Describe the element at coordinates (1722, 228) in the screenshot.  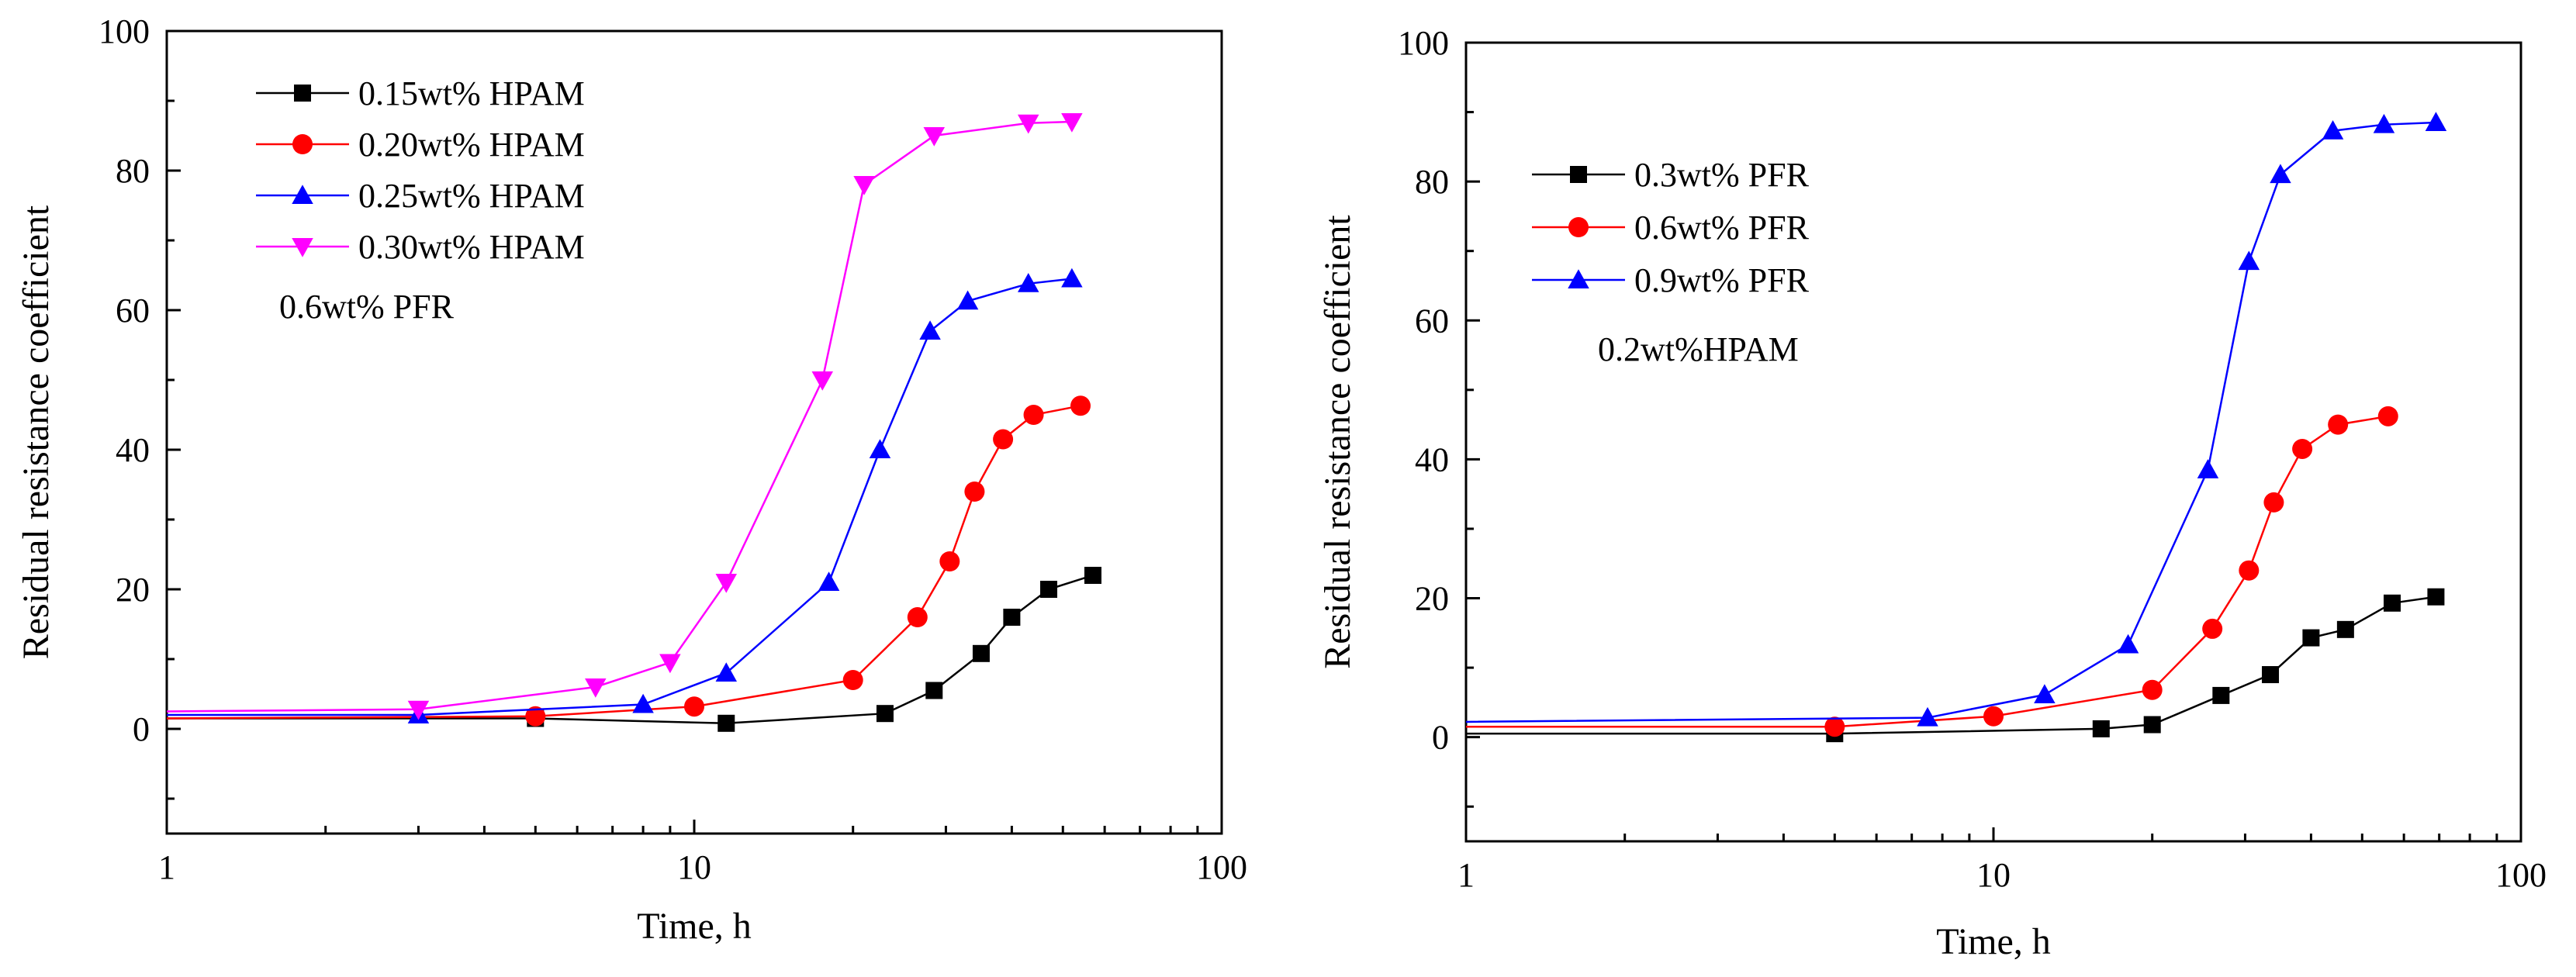
I see `legend-label: 0.6wt% PFR` at that location.